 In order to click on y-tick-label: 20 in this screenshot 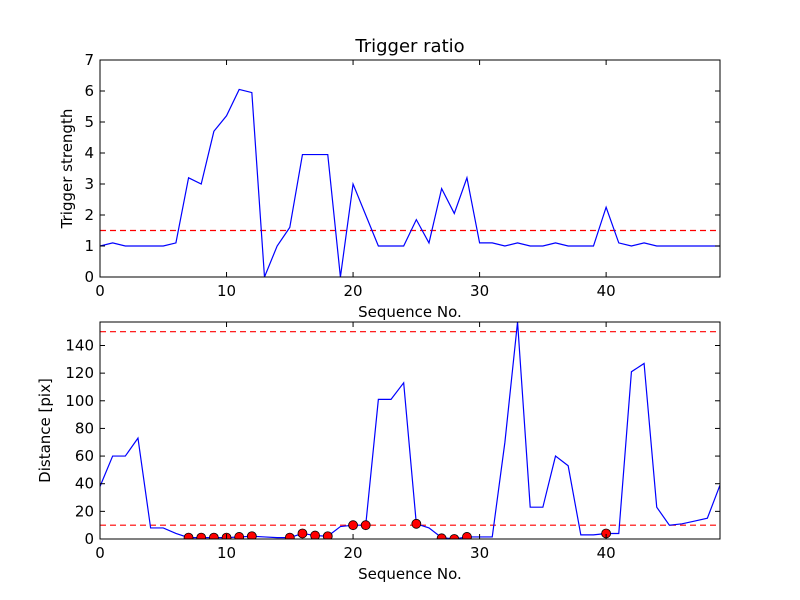, I will do `click(84, 511)`.